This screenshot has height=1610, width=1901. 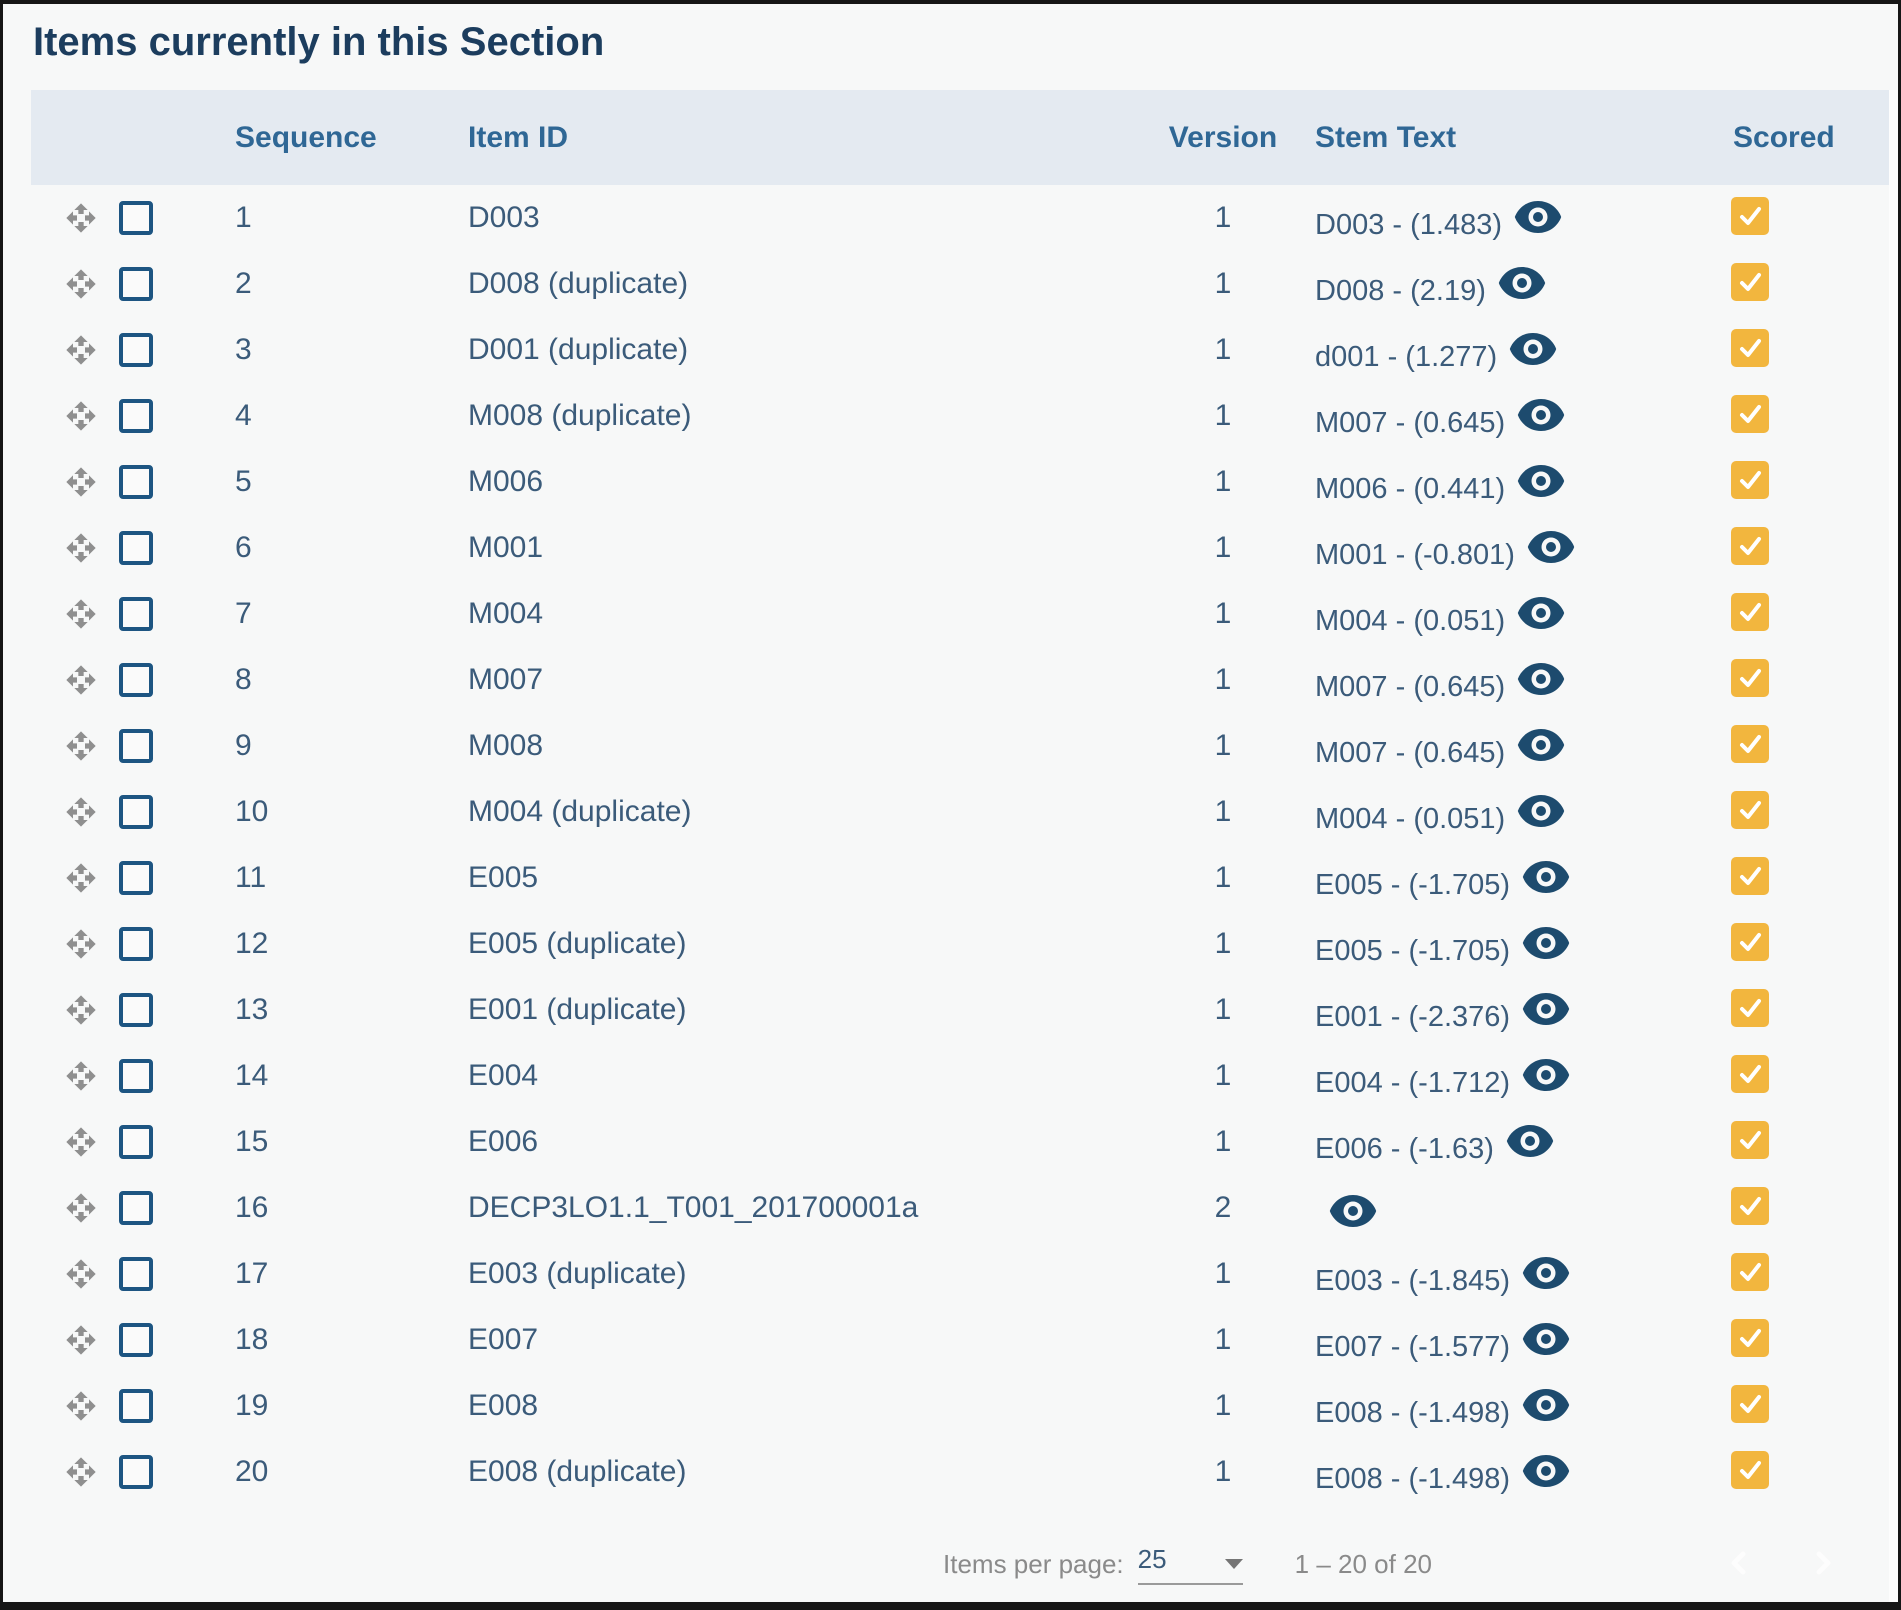 I want to click on stem-text-cell: M004 - (0.051), so click(x=1513, y=812).